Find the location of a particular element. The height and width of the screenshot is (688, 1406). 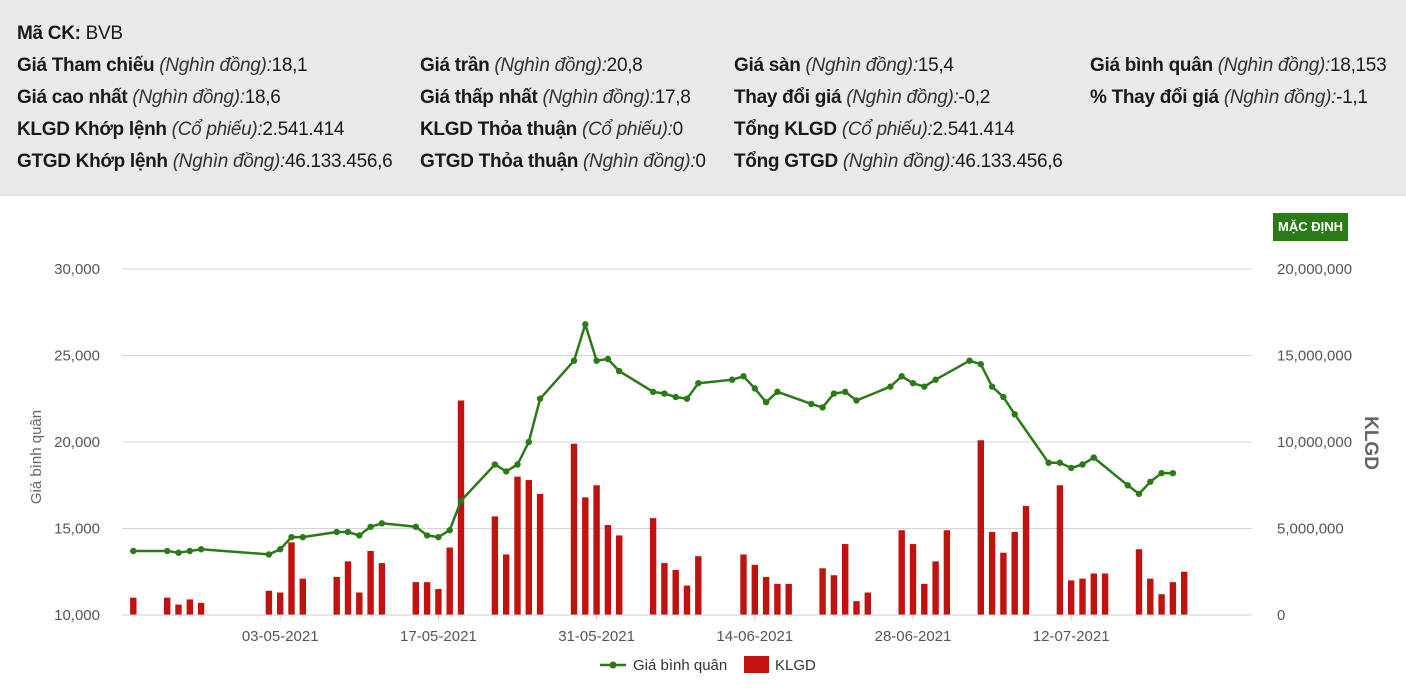

info-field: KLGD Khớp lệnh (Cổ phiếu):2.541.414 is located at coordinates (181, 130).